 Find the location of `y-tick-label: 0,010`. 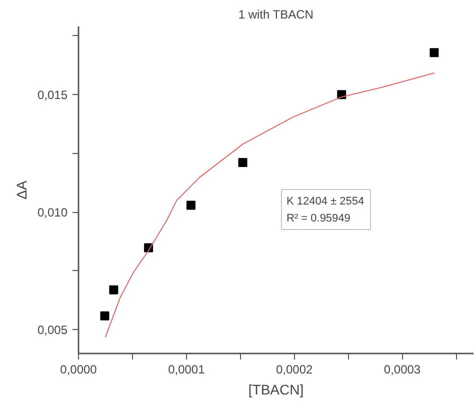

y-tick-label: 0,010 is located at coordinates (52, 213).